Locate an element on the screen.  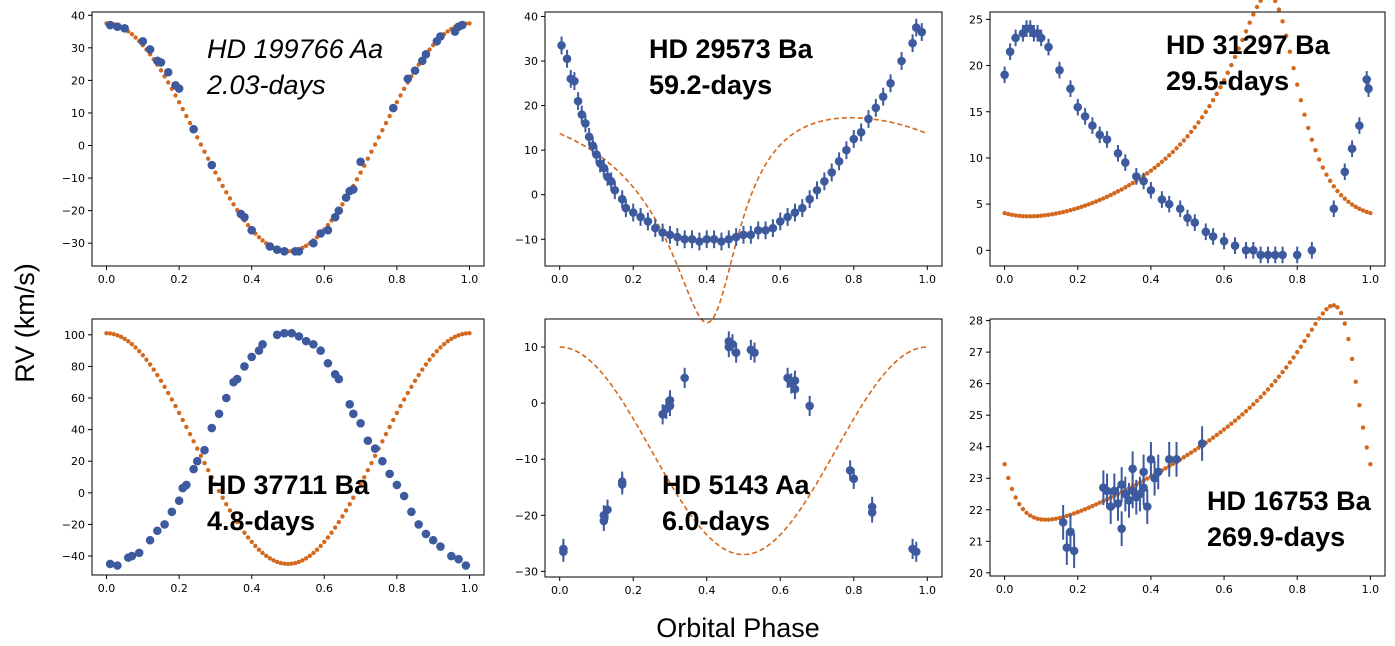
x-tick-label: 0.4 is located at coordinates (707, 590).